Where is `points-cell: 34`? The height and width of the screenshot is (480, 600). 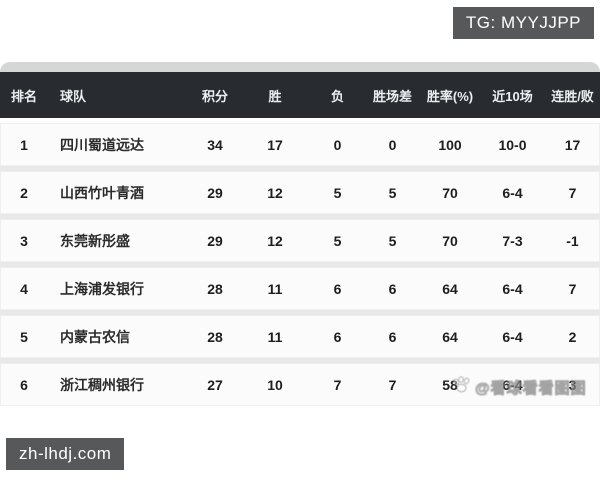
points-cell: 34 is located at coordinates (215, 144).